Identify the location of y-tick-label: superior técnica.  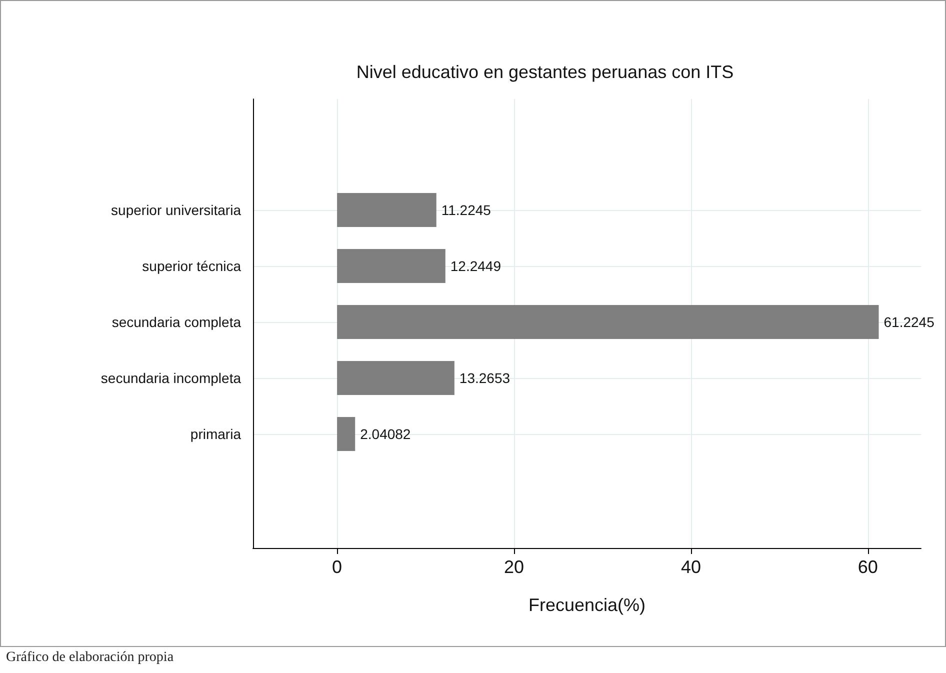
(192, 266).